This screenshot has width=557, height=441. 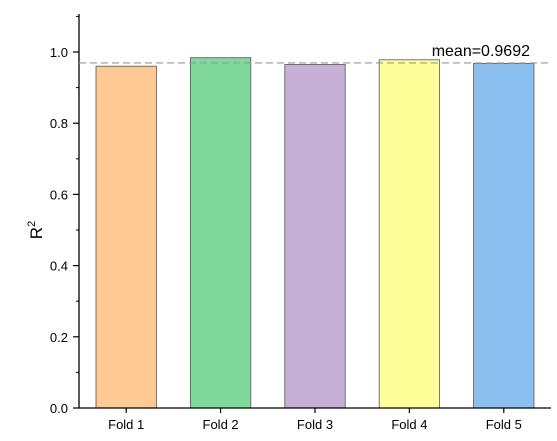 I want to click on y-tick-label: 0.8, so click(x=59, y=123).